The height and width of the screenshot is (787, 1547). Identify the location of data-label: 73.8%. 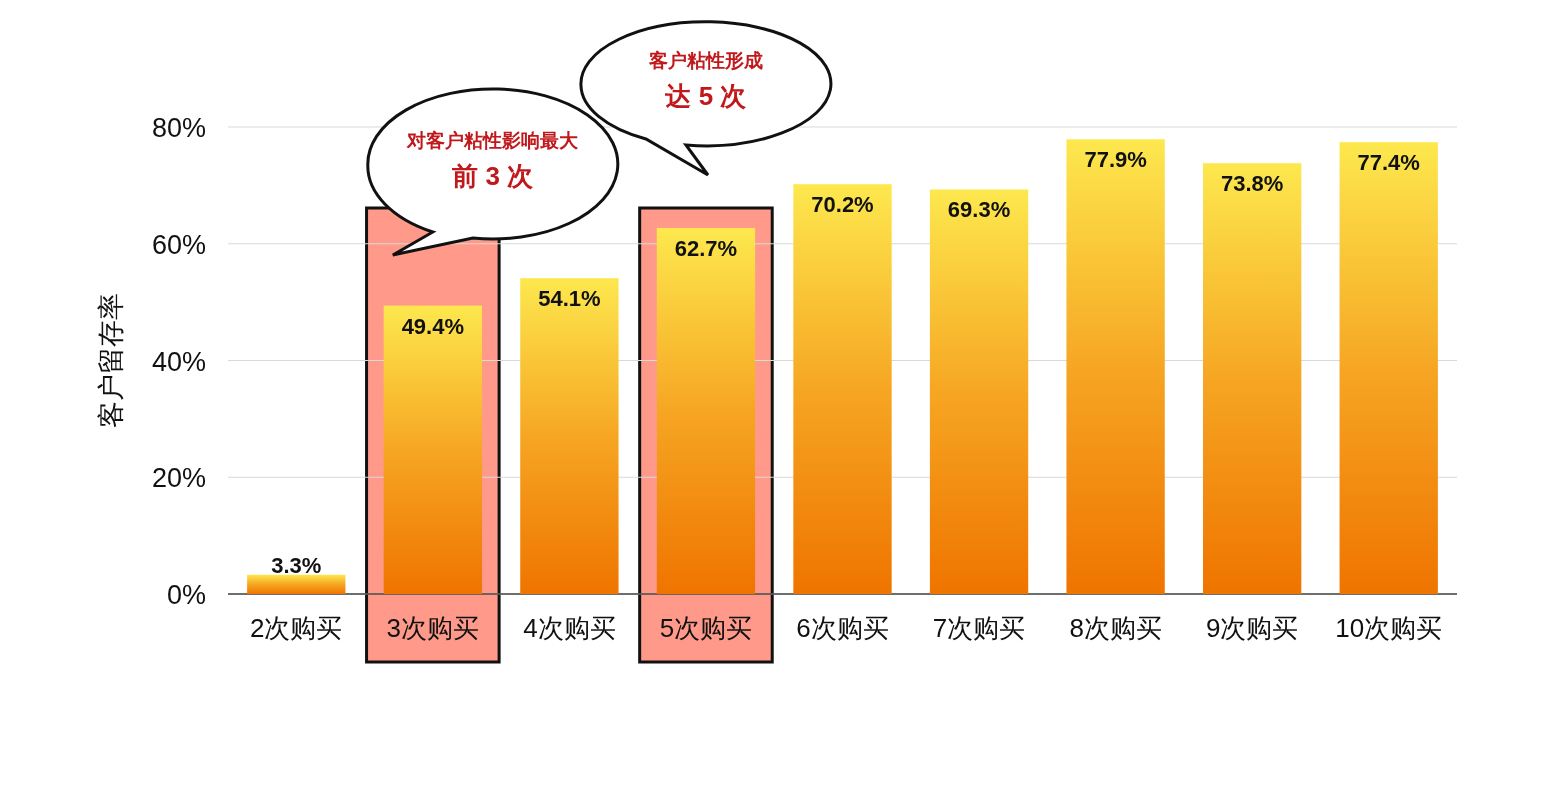
(1252, 184).